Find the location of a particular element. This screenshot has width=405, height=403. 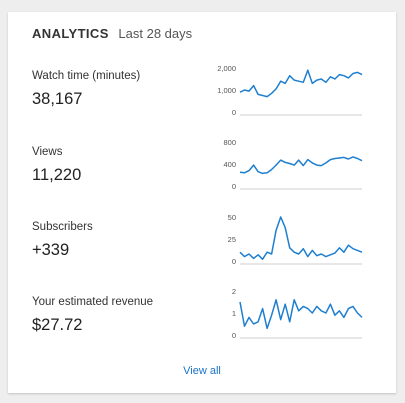

sparkline-views: 800 400 0 is located at coordinates (293, 164).